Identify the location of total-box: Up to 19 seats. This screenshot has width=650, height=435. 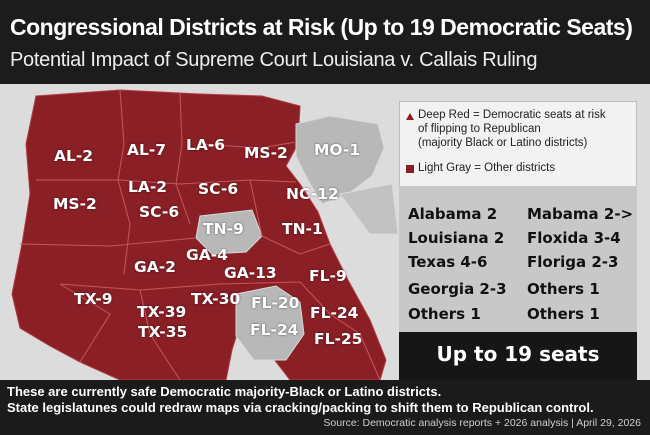
(518, 356).